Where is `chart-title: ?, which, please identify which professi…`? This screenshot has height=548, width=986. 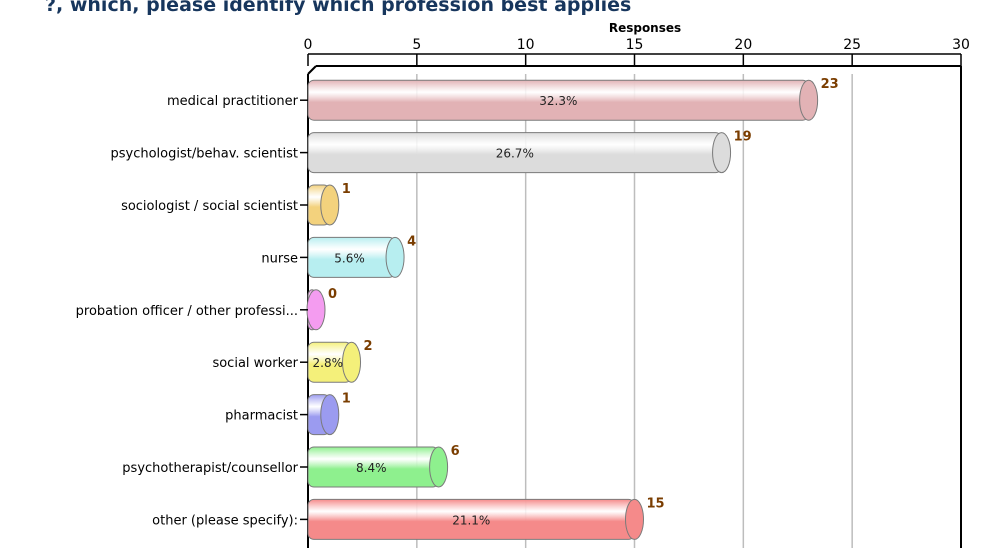
chart-title: ?, which, please identify which professi… is located at coordinates (338, 8).